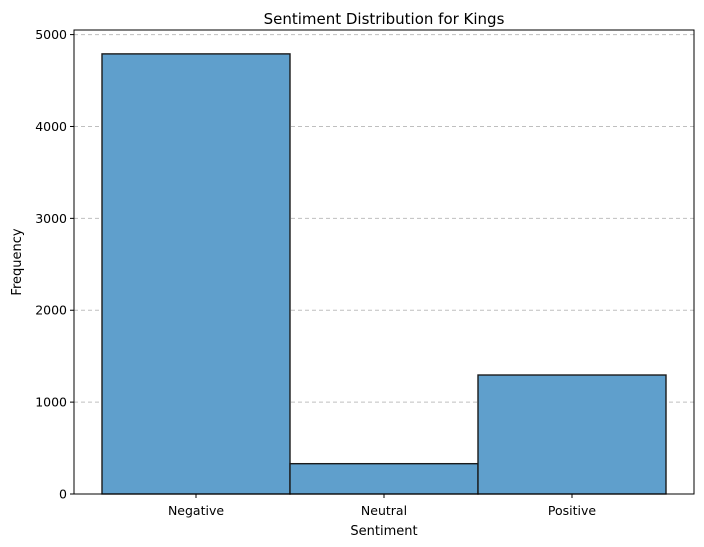 This screenshot has width=704, height=547. What do you see at coordinates (572, 434) in the screenshot?
I see `bar-positive` at bounding box center [572, 434].